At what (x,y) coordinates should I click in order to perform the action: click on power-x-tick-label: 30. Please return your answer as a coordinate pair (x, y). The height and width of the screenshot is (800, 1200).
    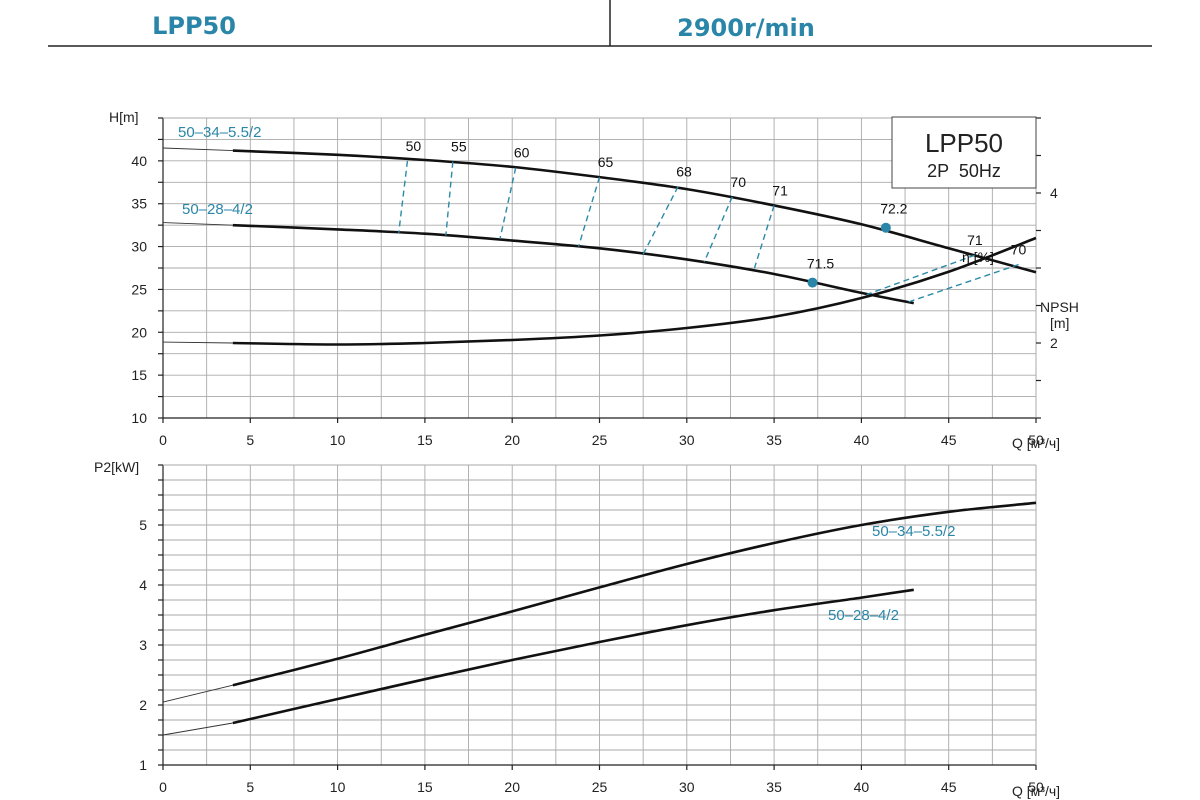
    Looking at the image, I should click on (687, 787).